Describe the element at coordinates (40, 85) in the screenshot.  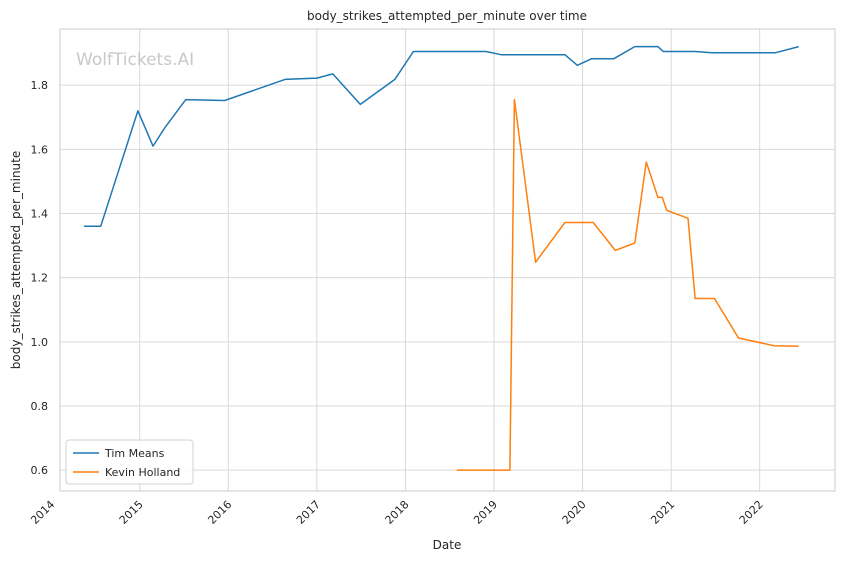
I see `y-tick-label: 1.8` at that location.